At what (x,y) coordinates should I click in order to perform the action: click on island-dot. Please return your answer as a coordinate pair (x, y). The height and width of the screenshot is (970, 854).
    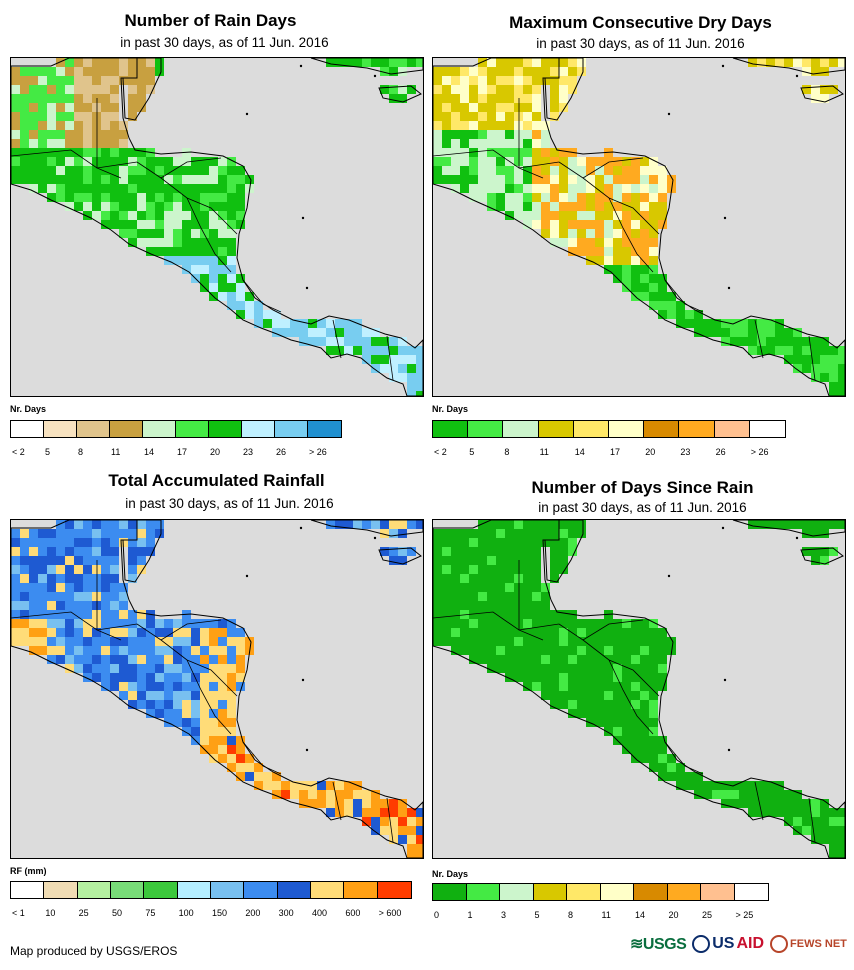
    Looking at the image, I should click on (307, 288).